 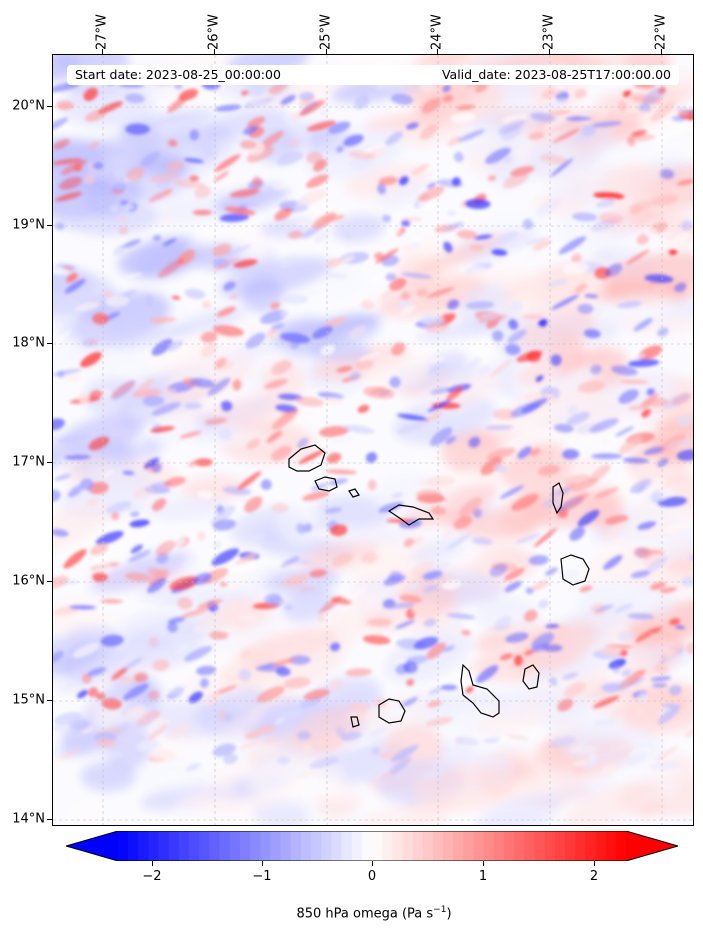 I want to click on colorbar-extend-high, so click(x=652, y=846).